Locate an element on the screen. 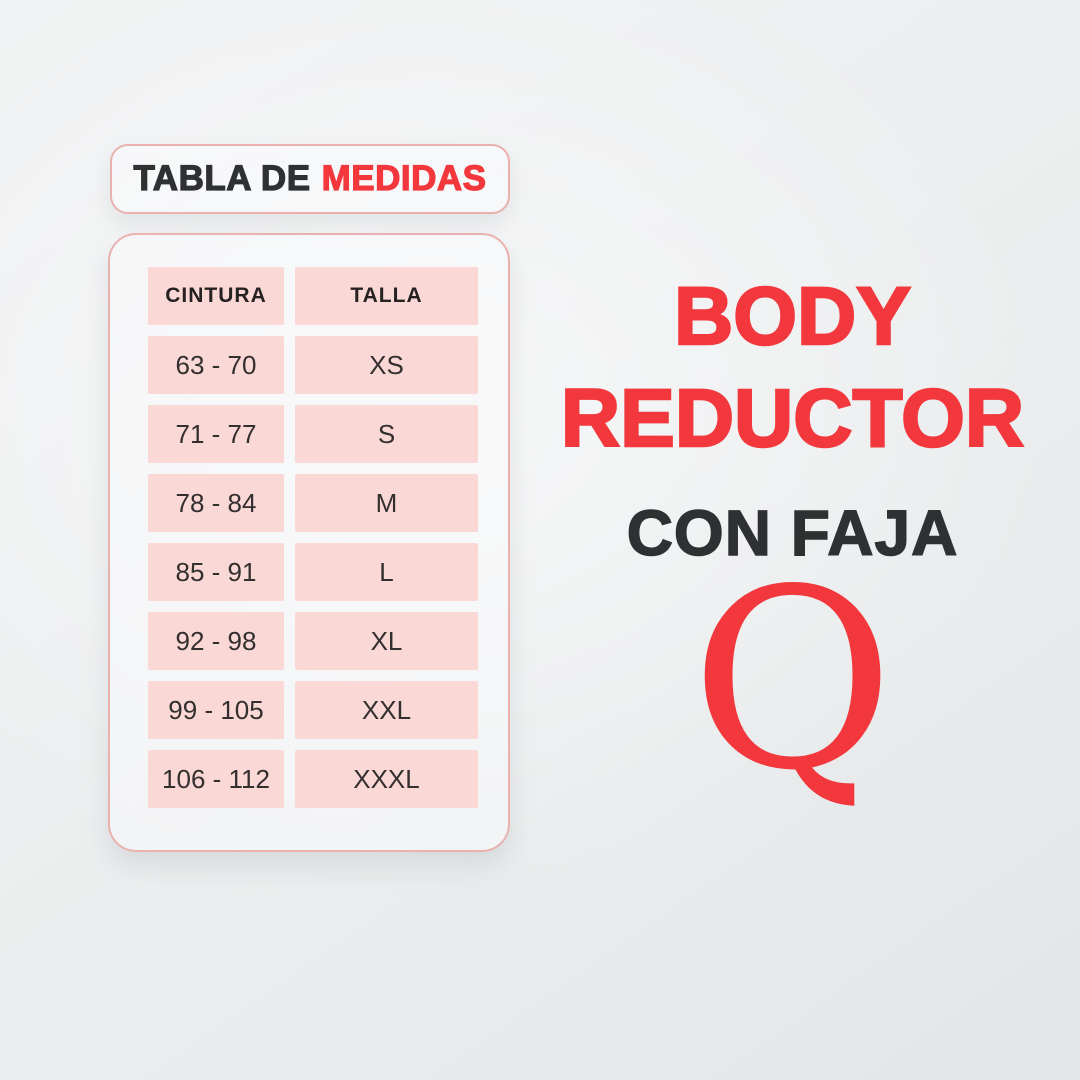 This screenshot has height=1080, width=1080. table-cell-talla: XXL is located at coordinates (386, 710).